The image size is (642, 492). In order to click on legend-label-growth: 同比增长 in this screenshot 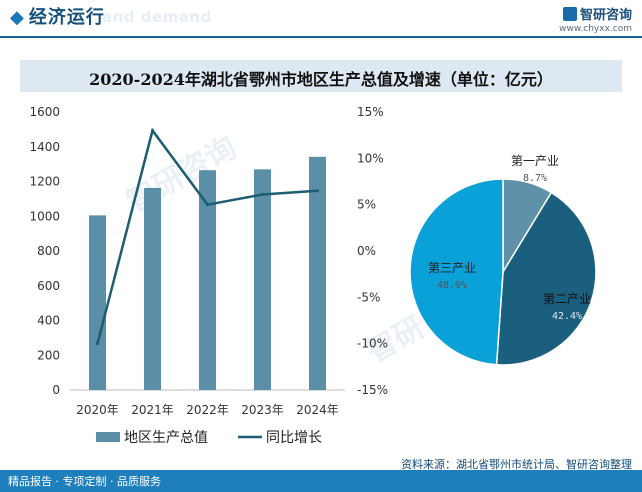, I will do `click(294, 438)`.